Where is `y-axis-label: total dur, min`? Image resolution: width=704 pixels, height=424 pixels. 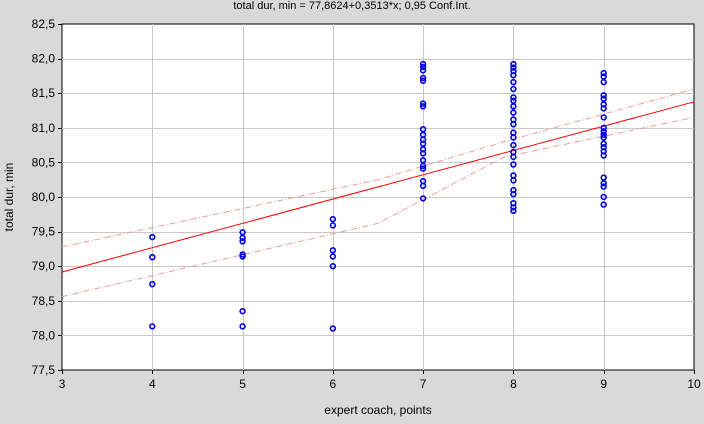 y-axis-label: total dur, min is located at coordinates (9, 197).